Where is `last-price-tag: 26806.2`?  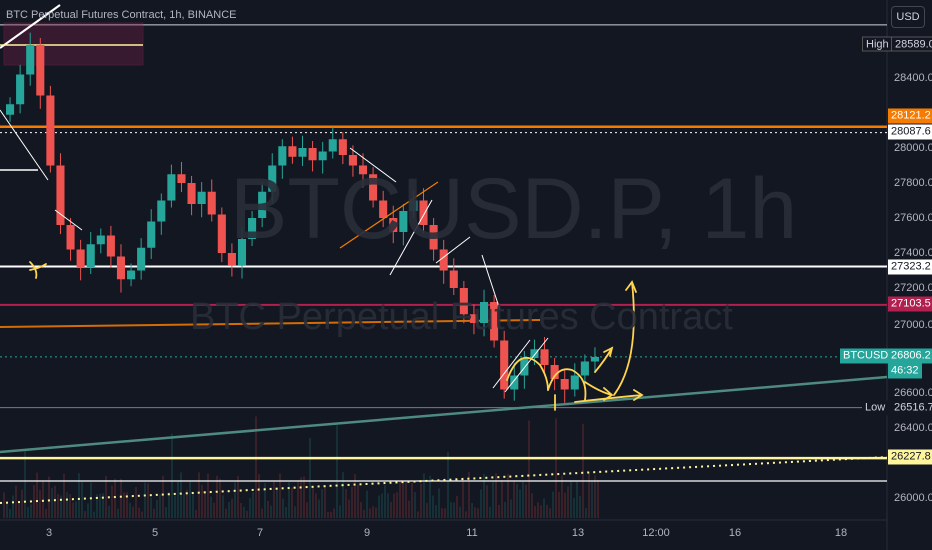
last-price-tag: 26806.2 is located at coordinates (910, 356).